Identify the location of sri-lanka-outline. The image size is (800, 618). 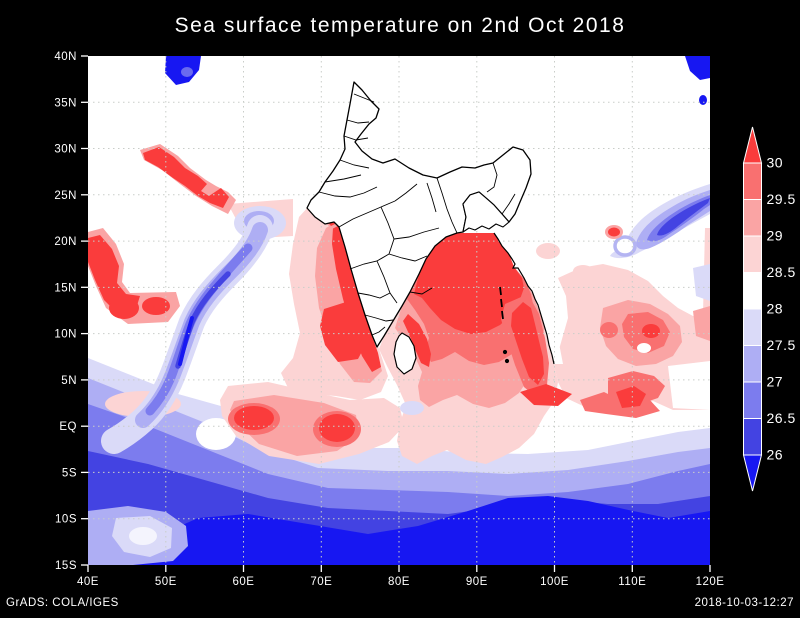
(405, 353).